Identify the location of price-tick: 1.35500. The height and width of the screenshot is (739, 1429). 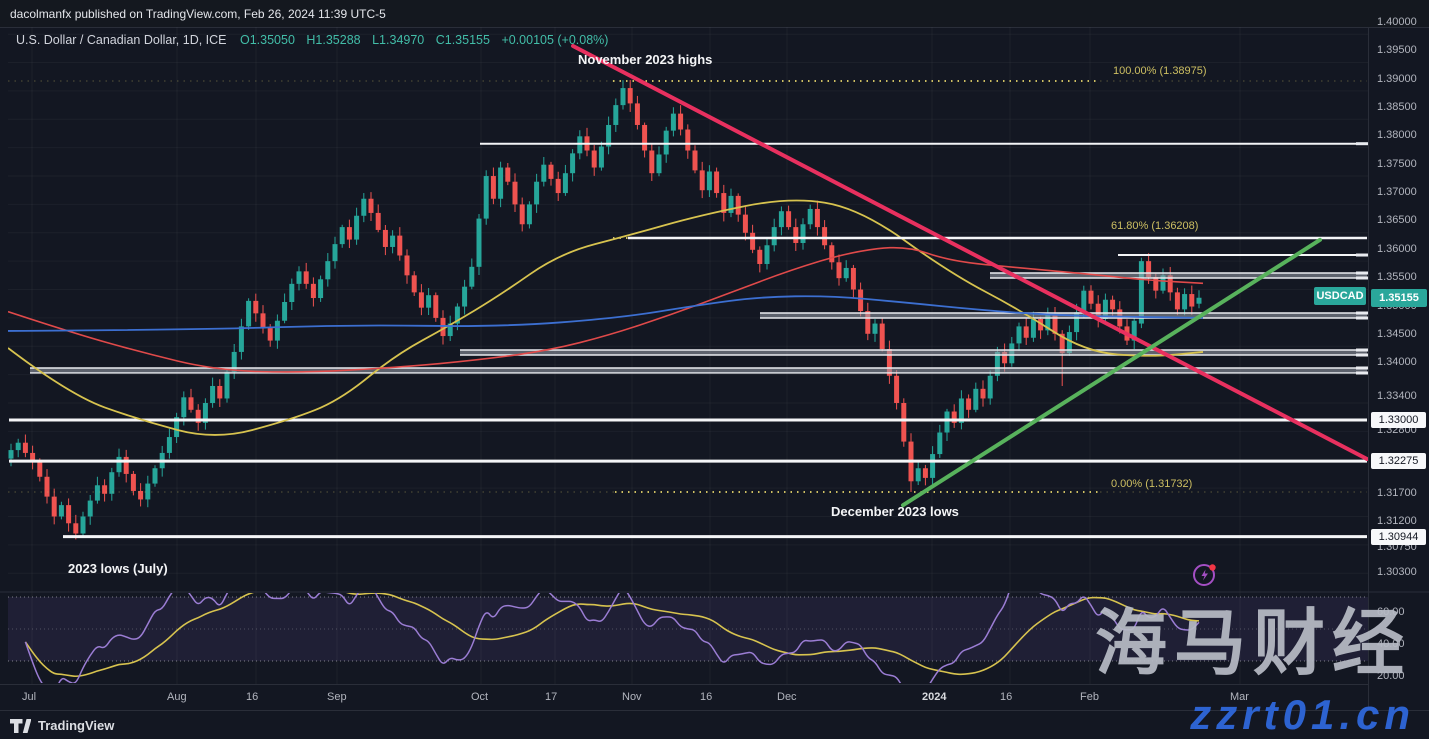
(1397, 277).